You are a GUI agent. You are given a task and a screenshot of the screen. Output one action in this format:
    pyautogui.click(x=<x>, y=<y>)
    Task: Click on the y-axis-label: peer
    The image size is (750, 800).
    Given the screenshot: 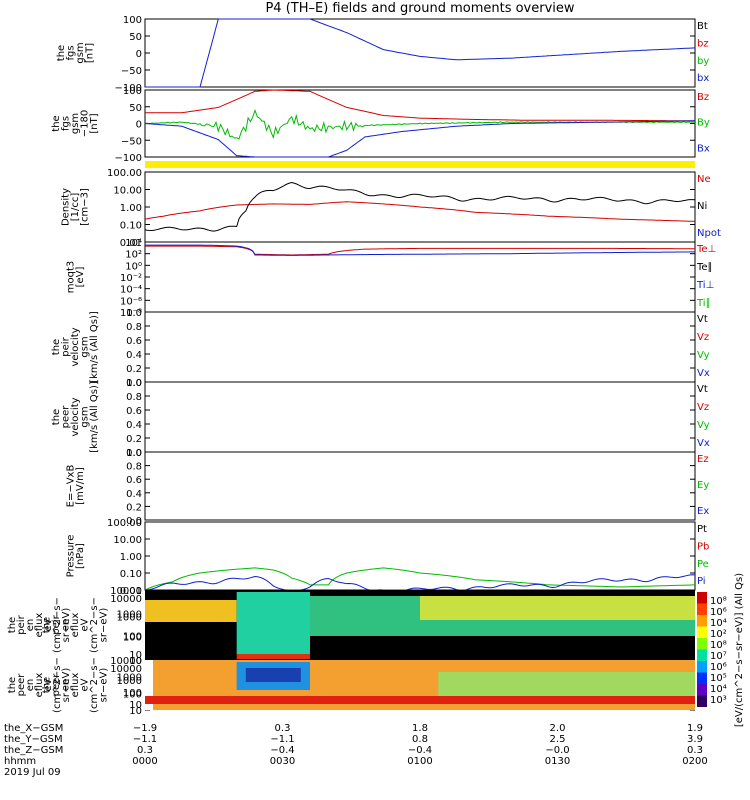 What is the action you would take?
    pyautogui.click(x=21, y=685)
    